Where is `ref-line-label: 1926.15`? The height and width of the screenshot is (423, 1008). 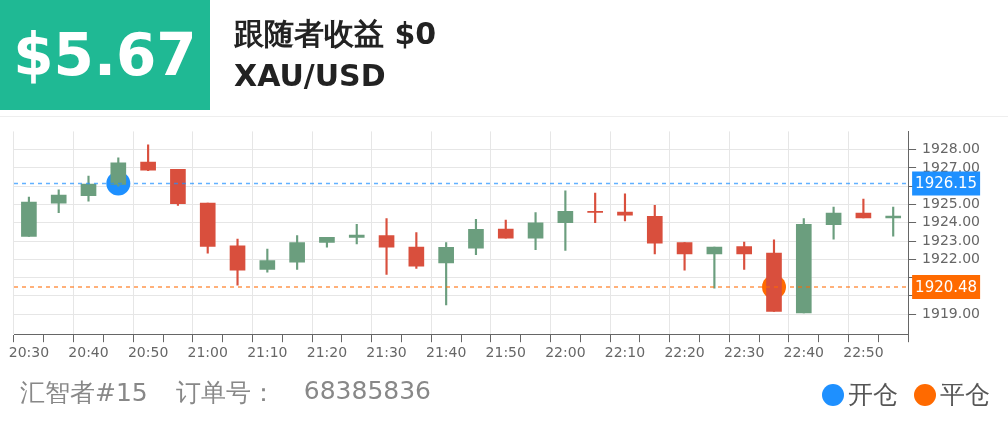 ref-line-label: 1926.15 is located at coordinates (946, 183).